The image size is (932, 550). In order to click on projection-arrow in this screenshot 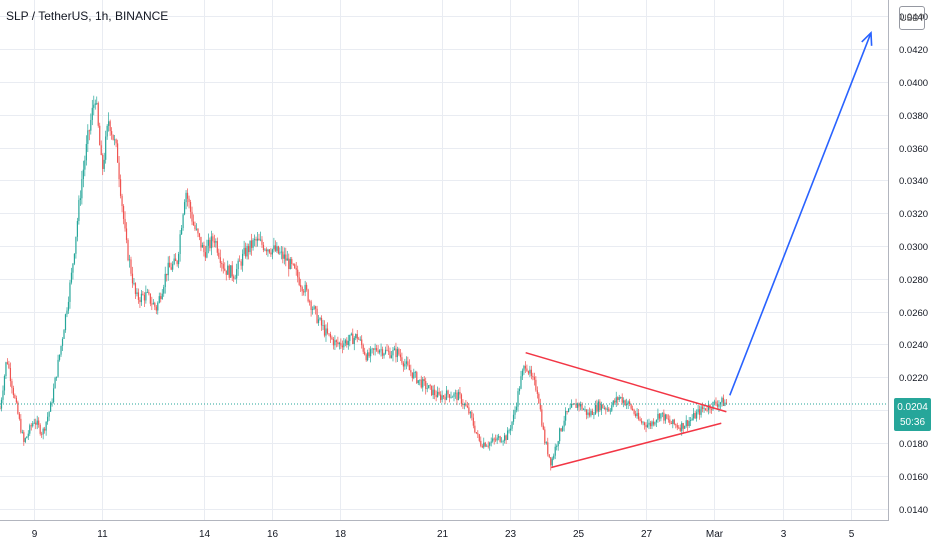, I will do `click(800, 214)`.